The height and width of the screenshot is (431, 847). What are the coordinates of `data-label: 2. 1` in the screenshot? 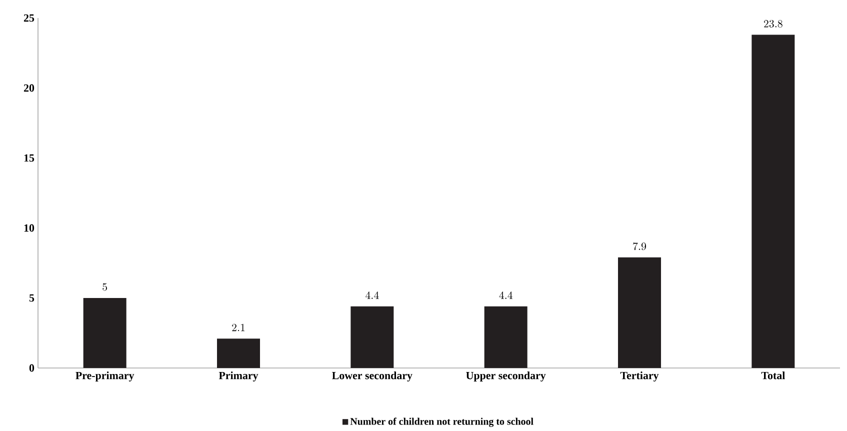 It's located at (238, 328).